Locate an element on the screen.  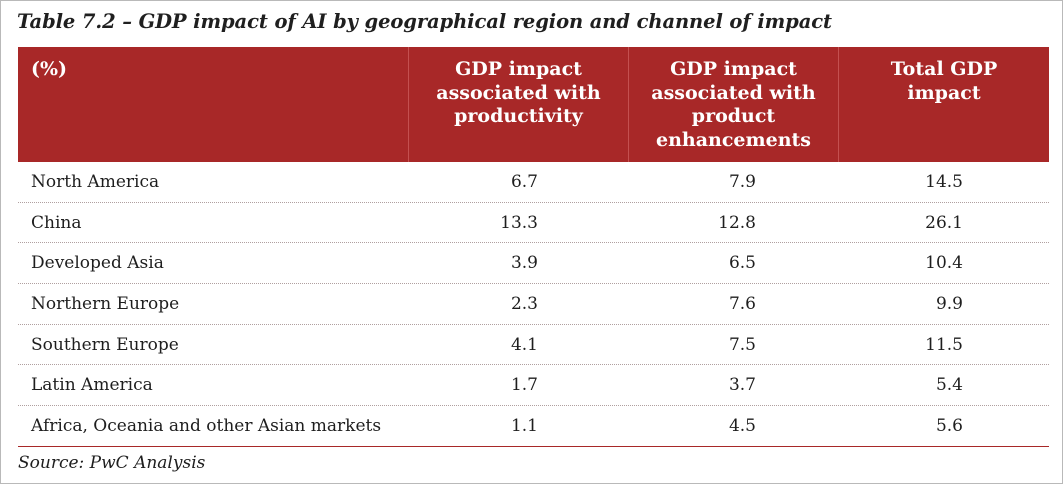
productivity-cell: 4.1 is located at coordinates (524, 344).